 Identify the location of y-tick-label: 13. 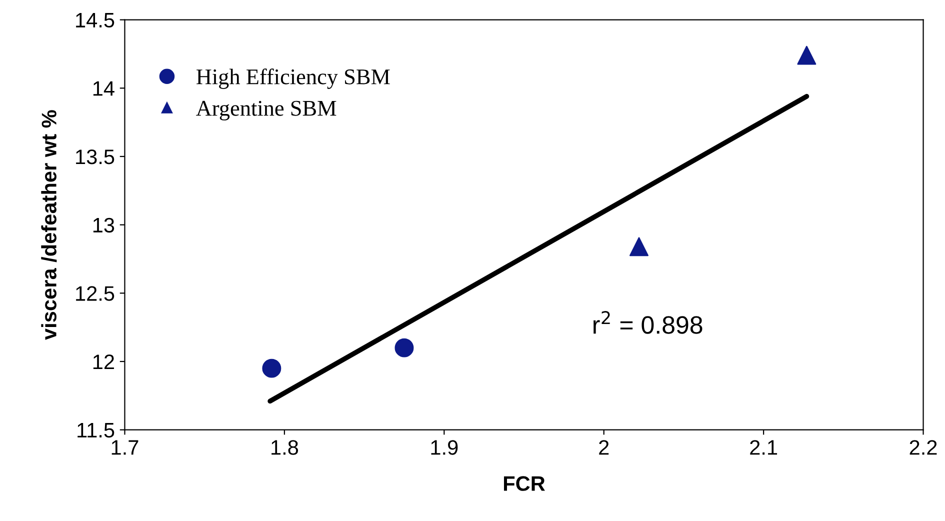
(103, 225).